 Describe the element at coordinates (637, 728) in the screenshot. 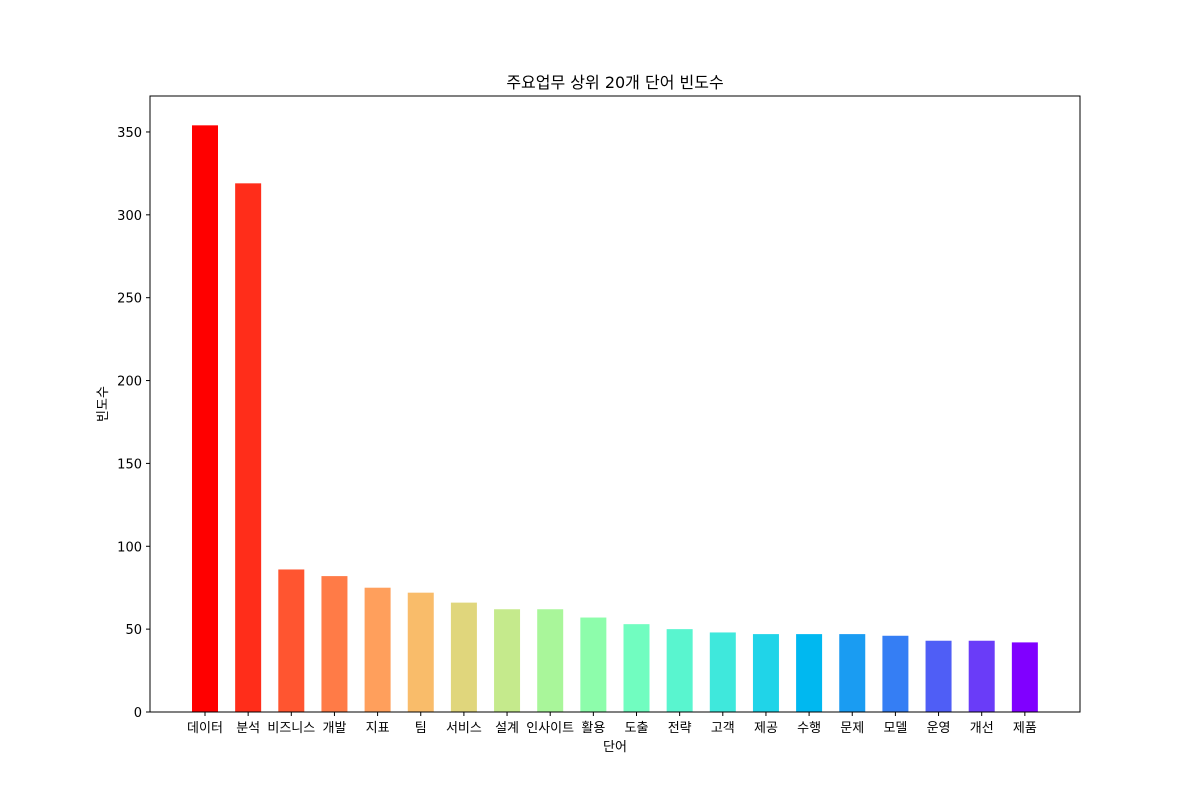

I see `x-tick-label: 도출` at that location.